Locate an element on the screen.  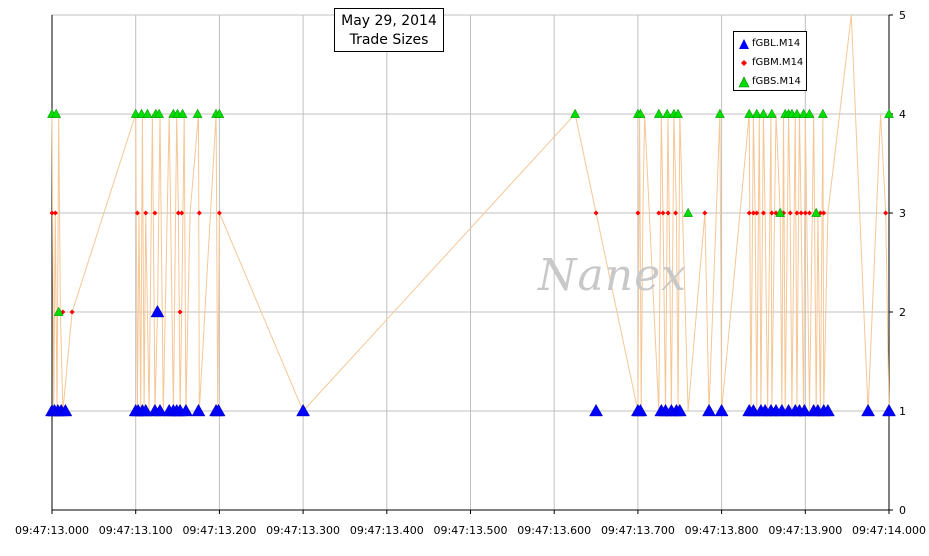
x-tick-label: 09:47:13.100 is located at coordinates (136, 530).